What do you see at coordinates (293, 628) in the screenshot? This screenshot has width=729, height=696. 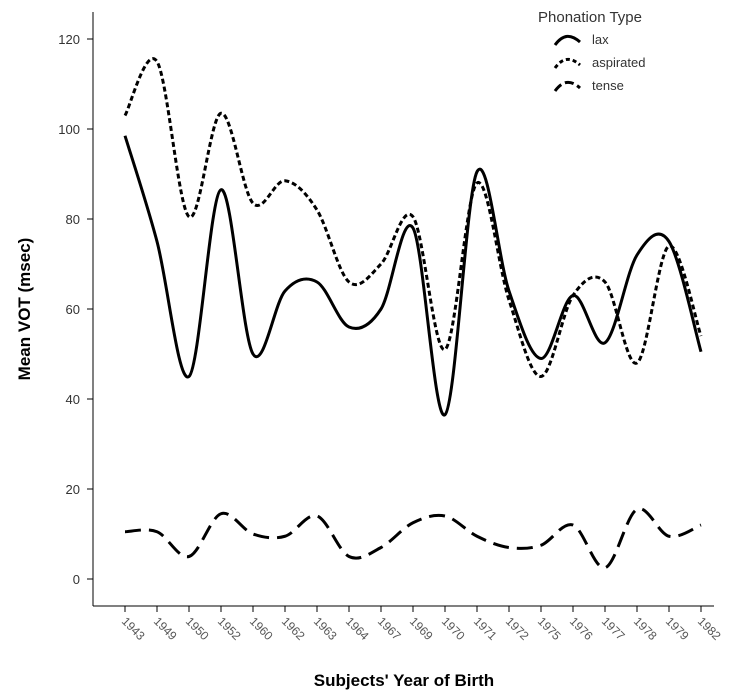 I see `x-tick-label: 1962` at bounding box center [293, 628].